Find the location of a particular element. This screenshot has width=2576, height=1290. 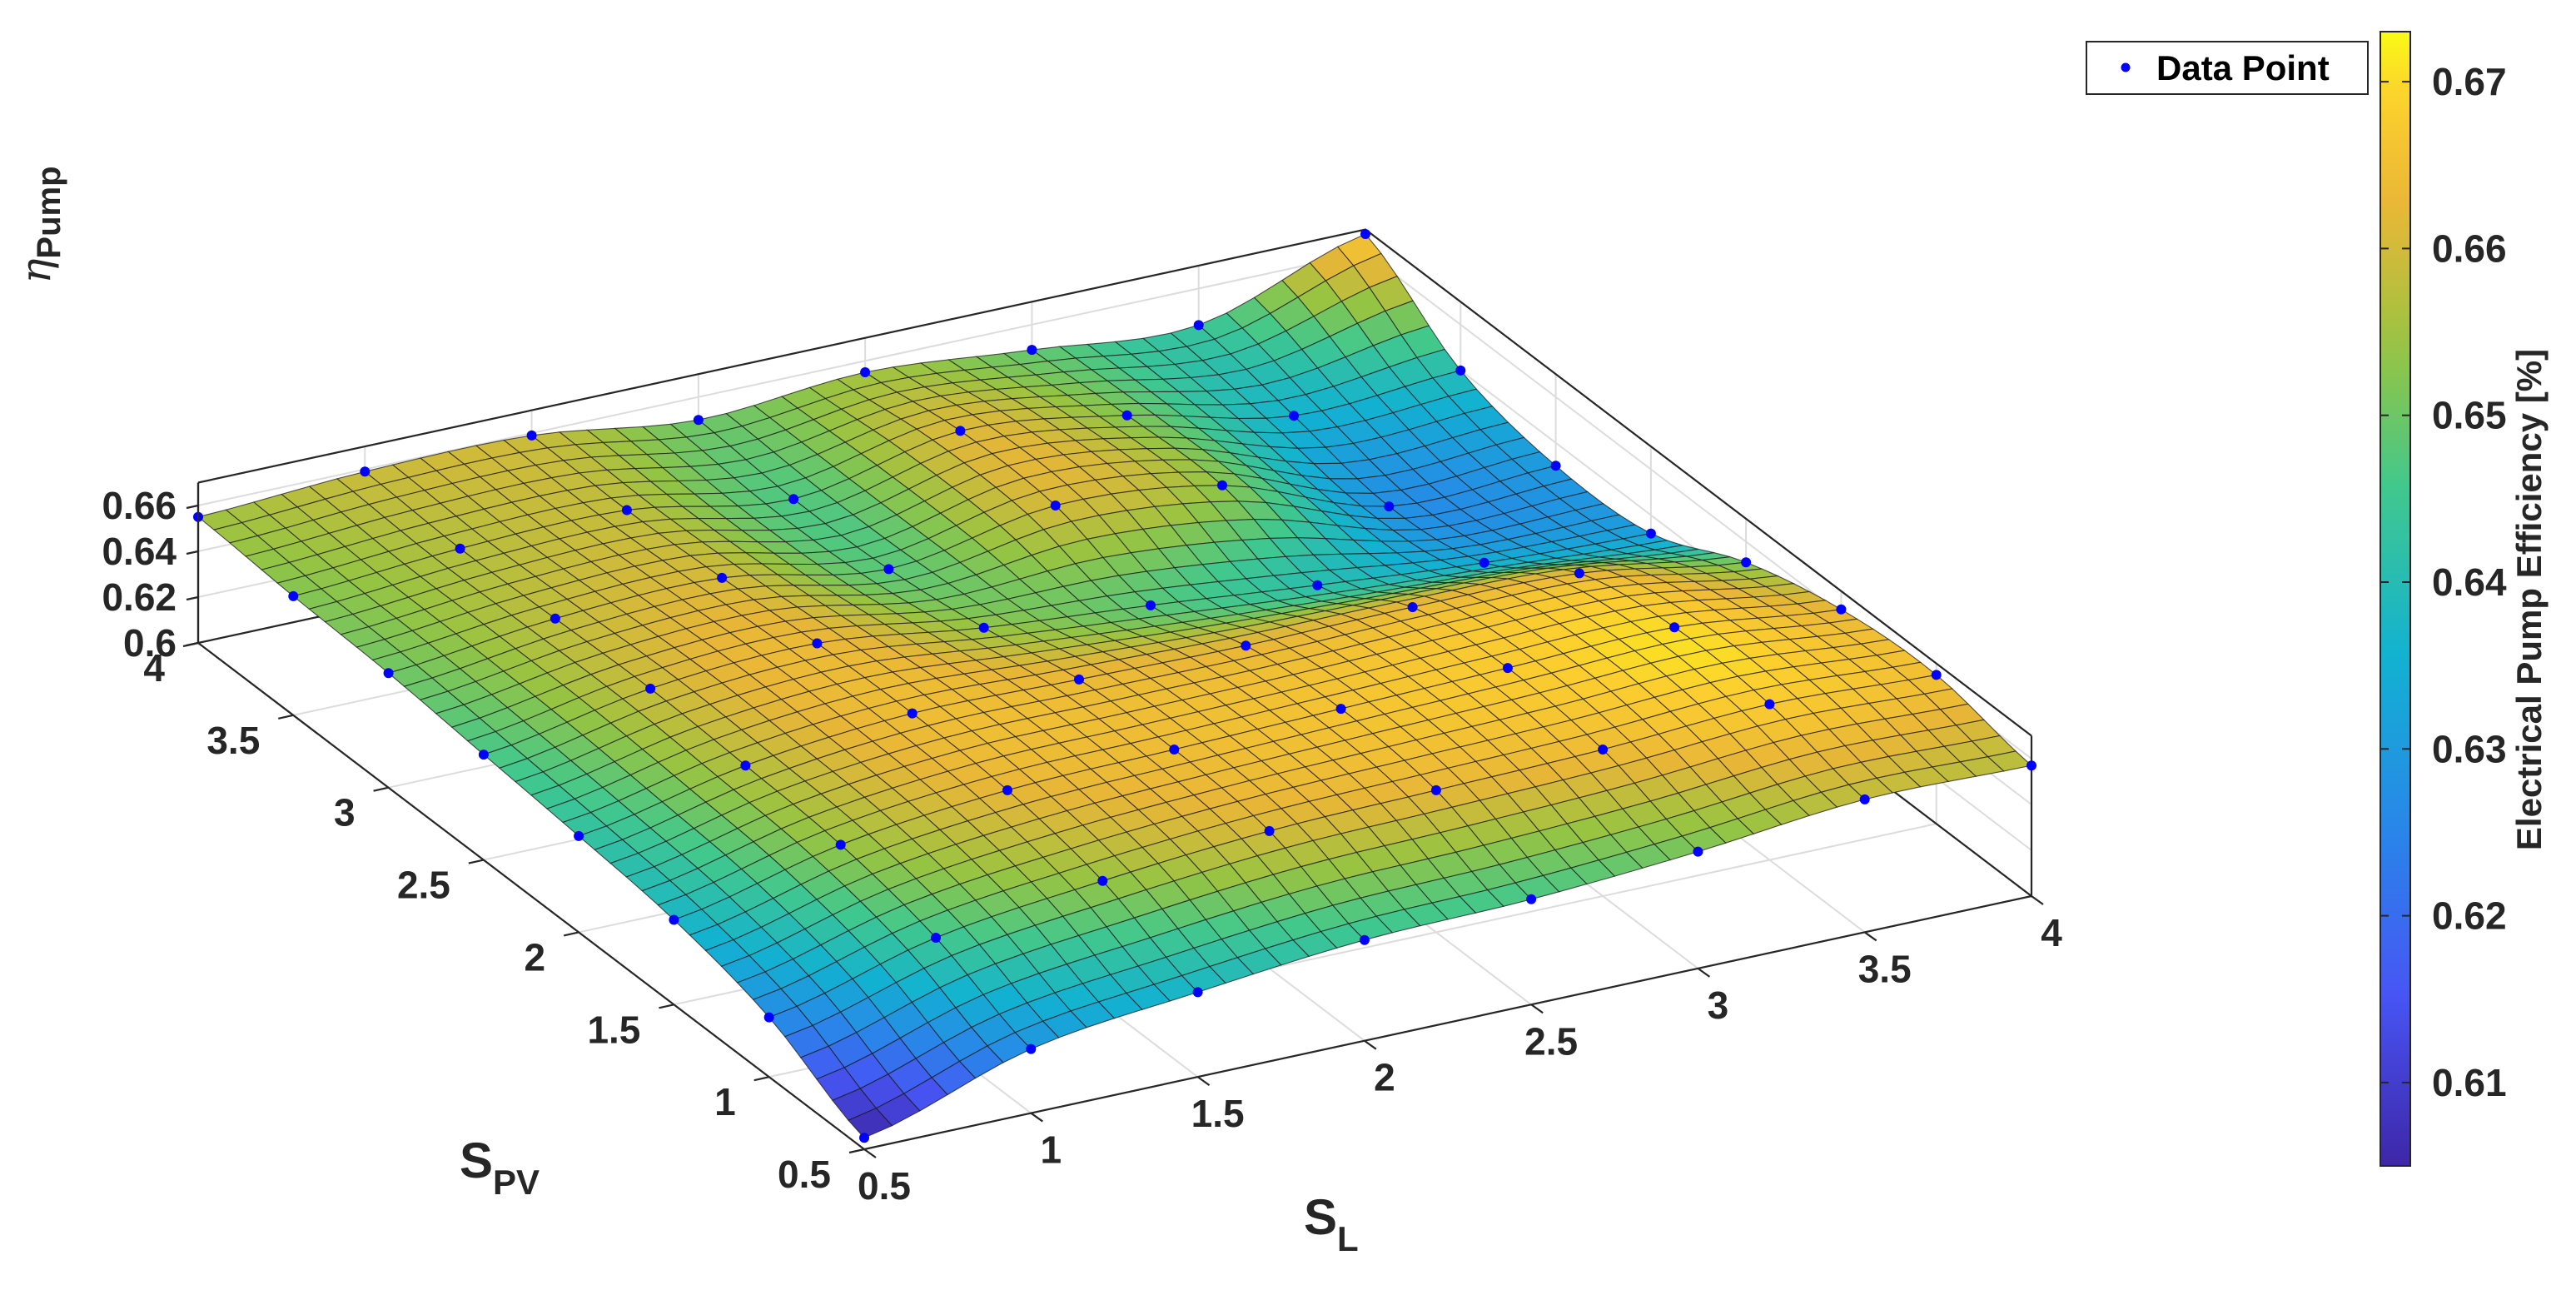

x-tick-label: 3 is located at coordinates (1718, 1005).